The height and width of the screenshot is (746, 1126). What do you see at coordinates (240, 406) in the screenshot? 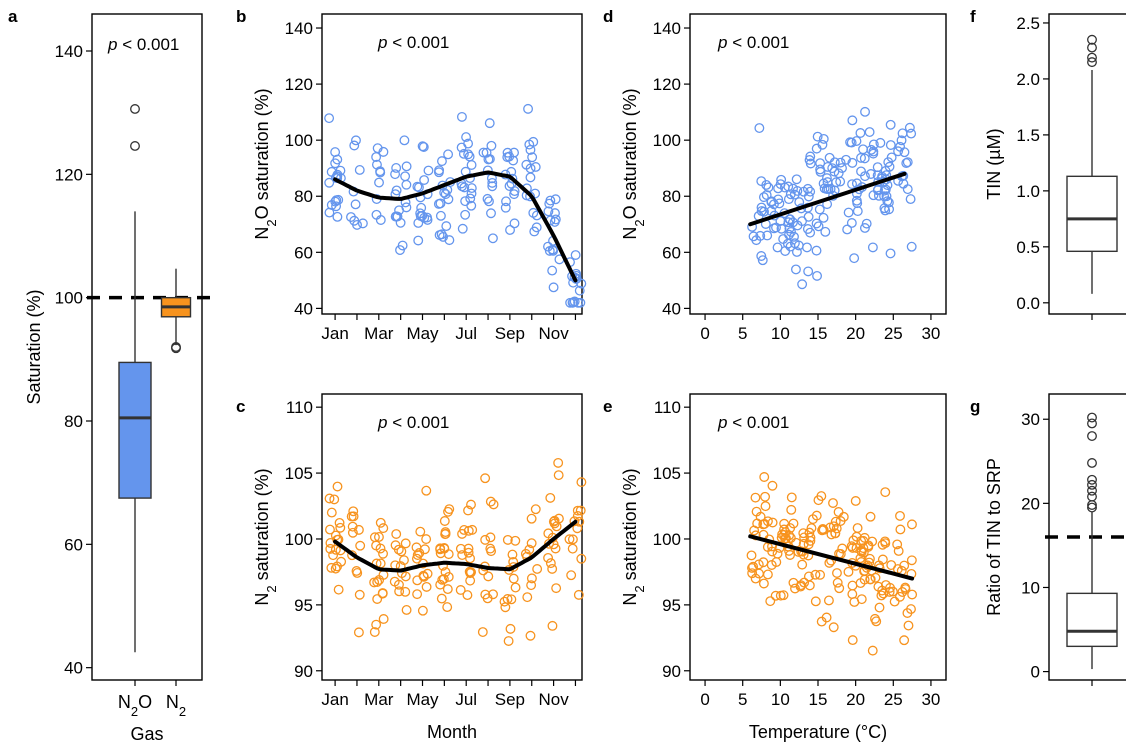
I see `panel-letter-c: c` at bounding box center [240, 406].